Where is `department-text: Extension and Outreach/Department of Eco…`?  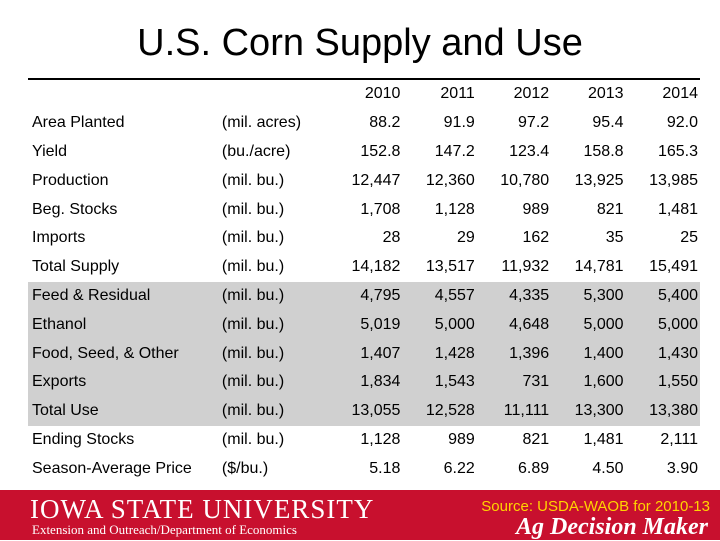
department-text: Extension and Outreach/Department of Eco… is located at coordinates (164, 529).